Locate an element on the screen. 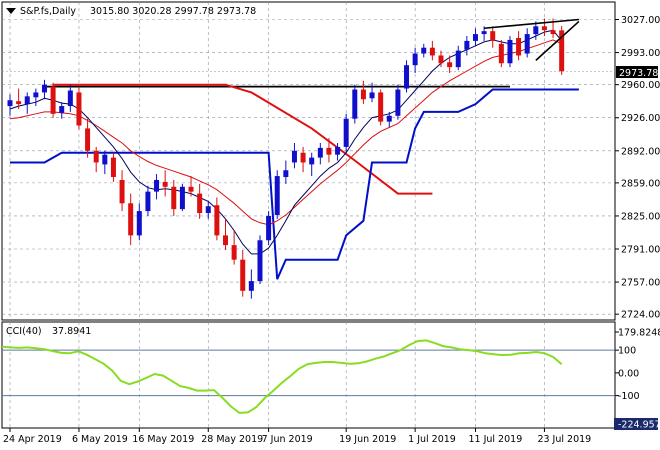 The width and height of the screenshot is (660, 450). x-tick-label: 24 Apr 2019 is located at coordinates (32, 439).